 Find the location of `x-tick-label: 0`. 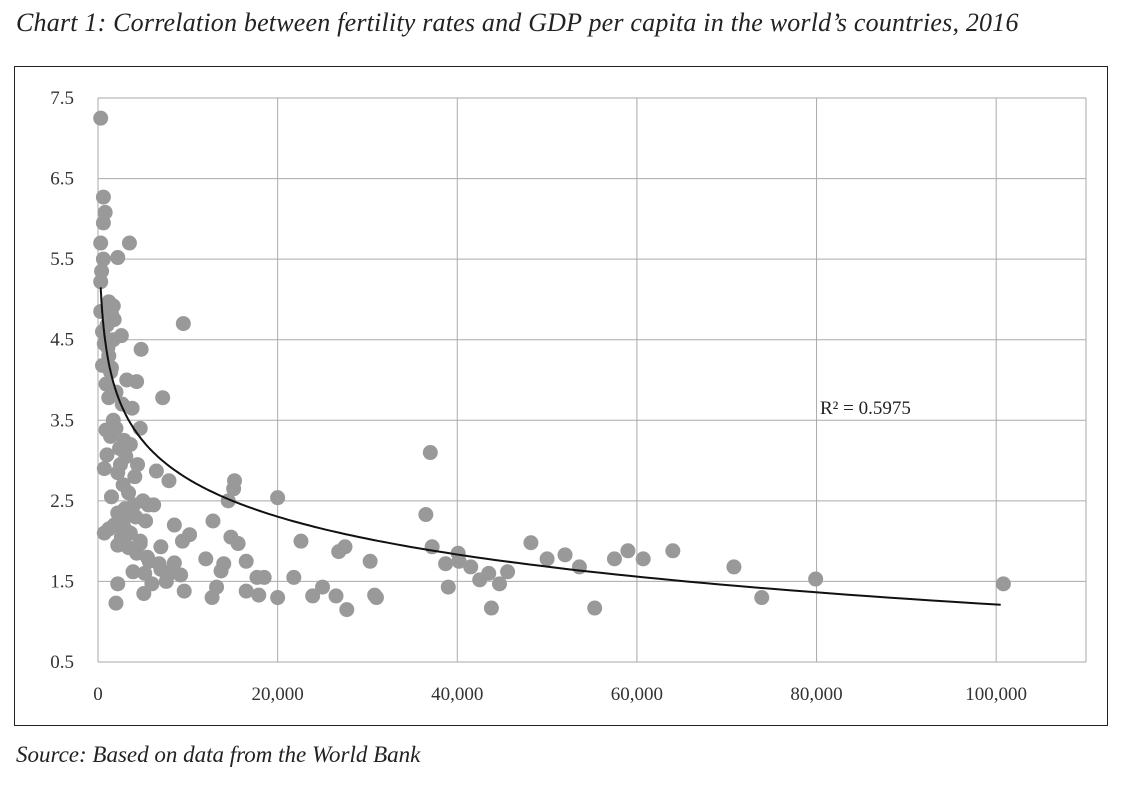

x-tick-label: 0 is located at coordinates (98, 694).